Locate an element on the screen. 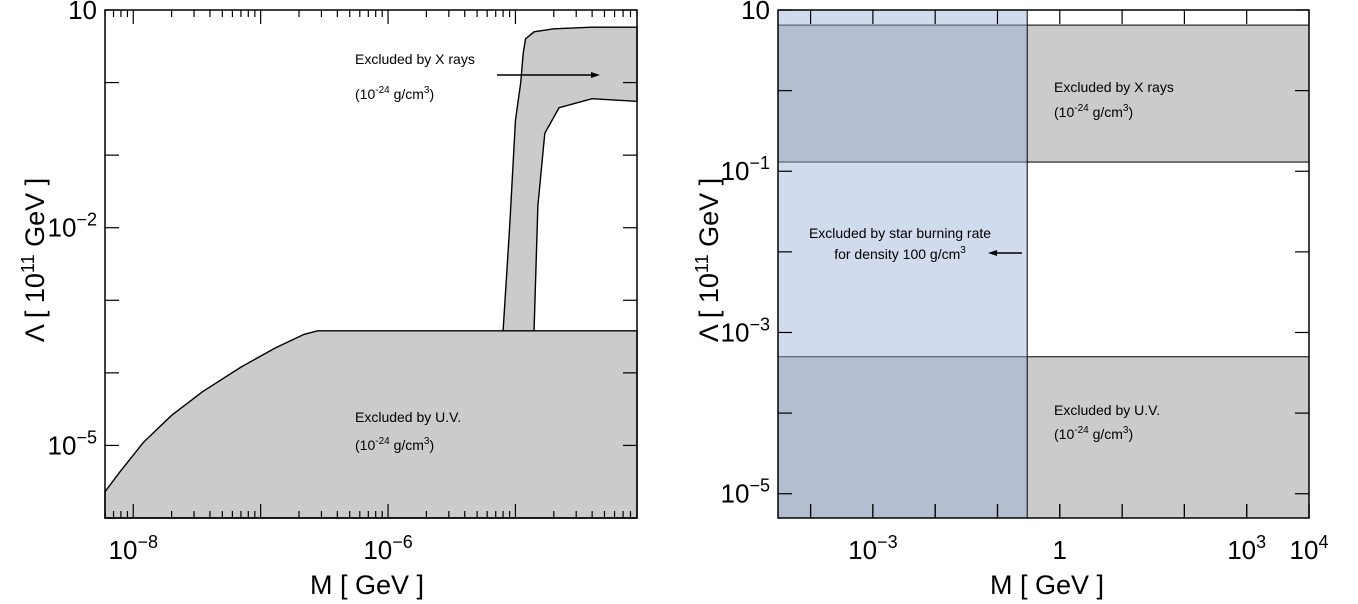  y-tick-label: 10⁻² is located at coordinates (72, 226).